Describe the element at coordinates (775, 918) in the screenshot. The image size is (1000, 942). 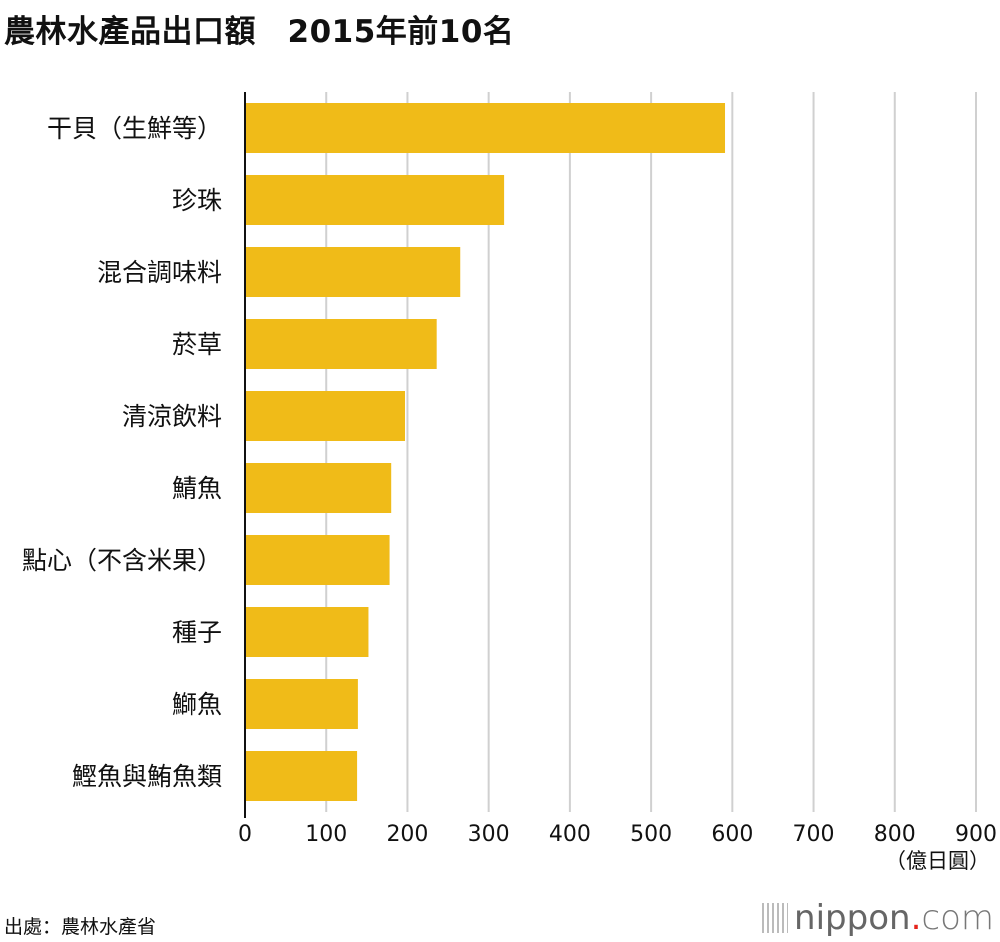
I see `logo-mark-icon` at that location.